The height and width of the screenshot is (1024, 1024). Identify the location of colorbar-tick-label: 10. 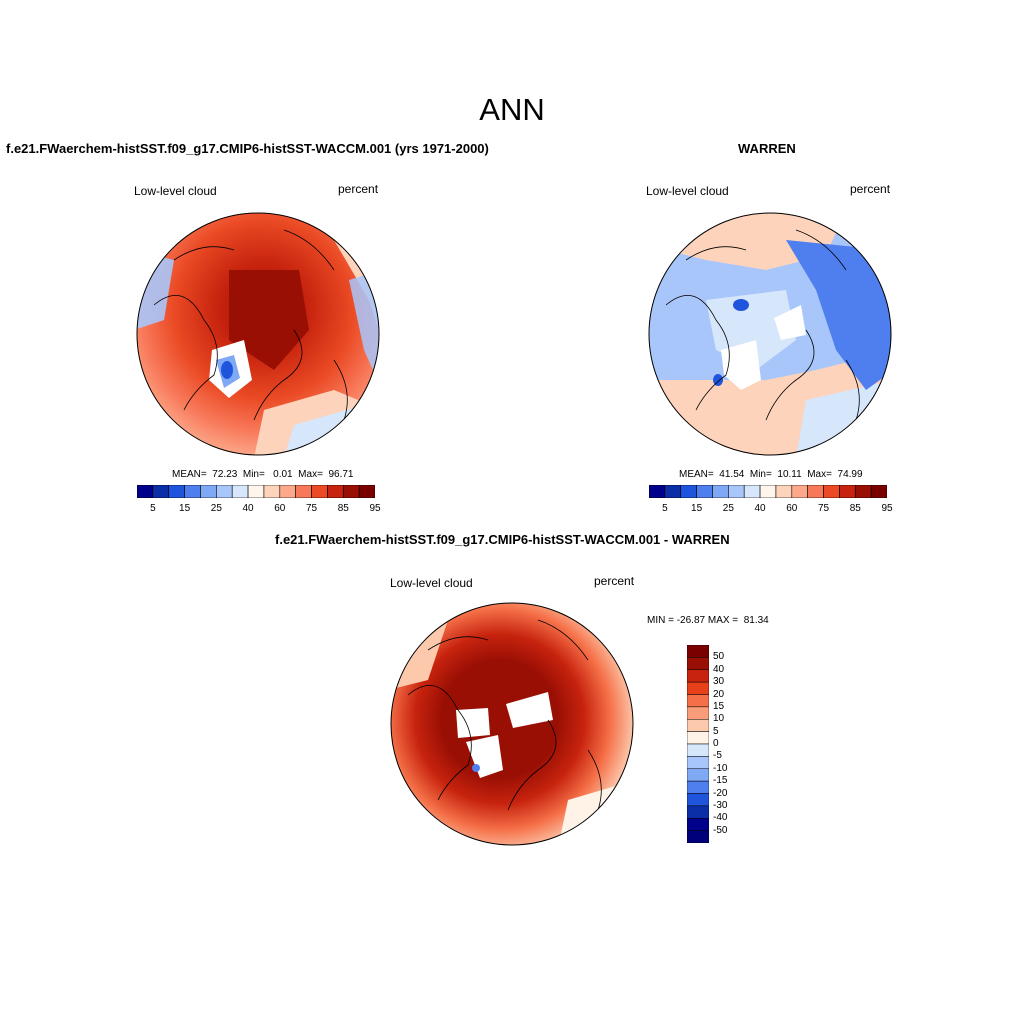
(719, 719).